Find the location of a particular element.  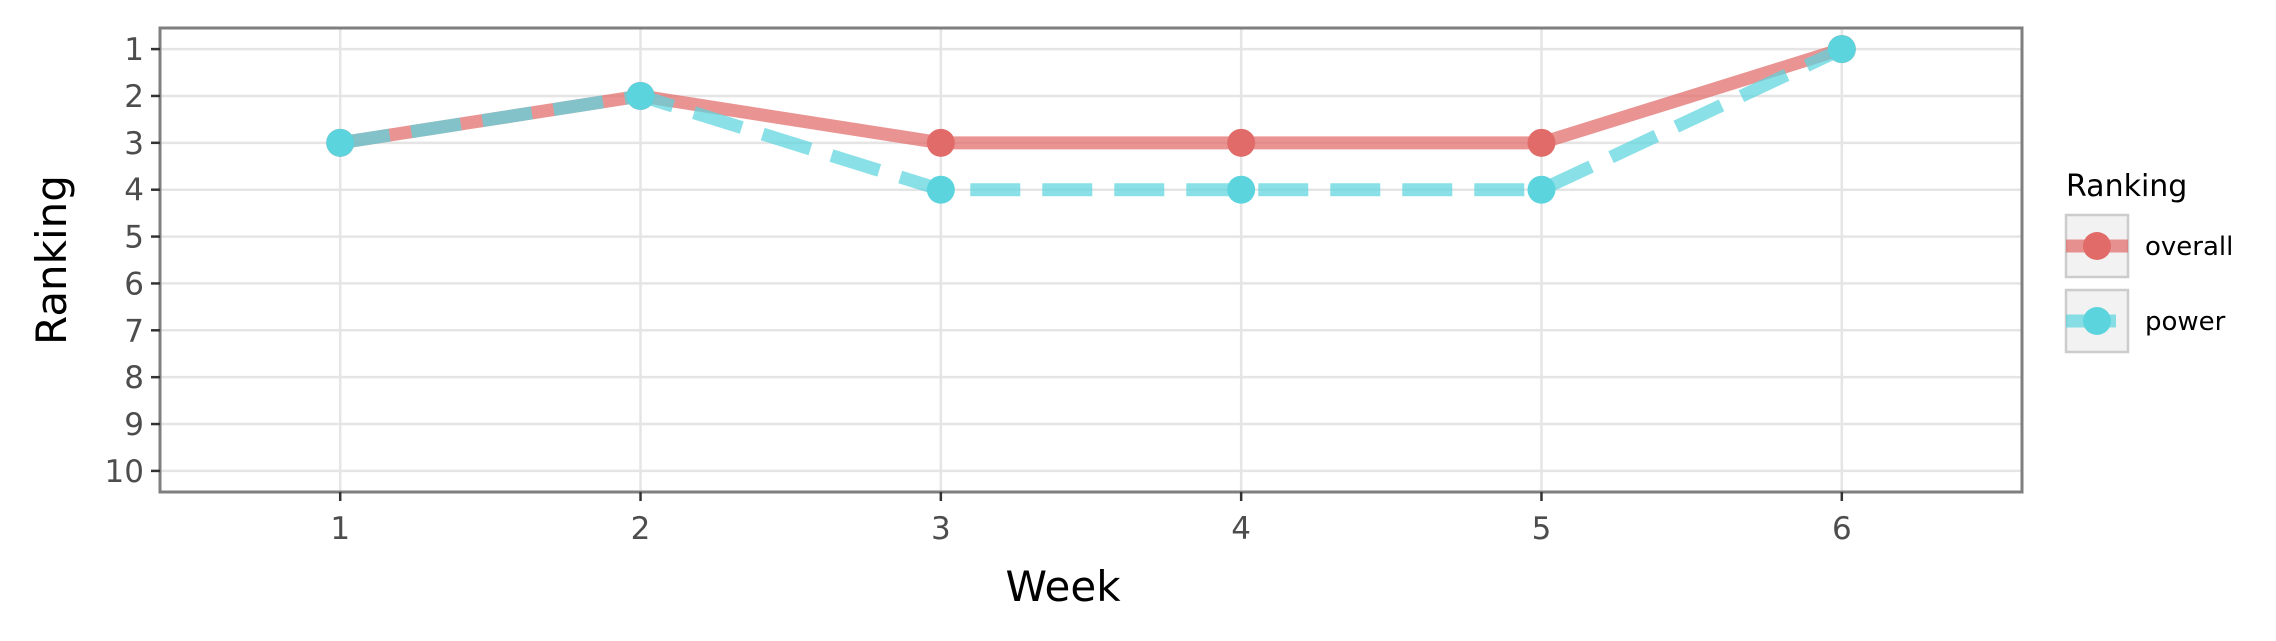

legend-label-power: power is located at coordinates (2185, 322).